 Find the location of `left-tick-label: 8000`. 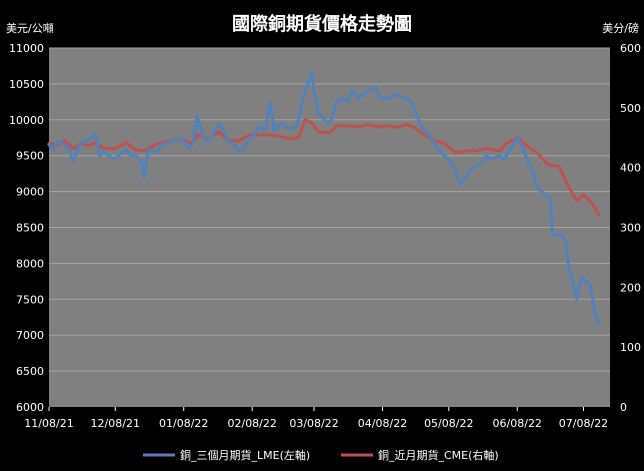

left-tick-label: 8000 is located at coordinates (30, 263).